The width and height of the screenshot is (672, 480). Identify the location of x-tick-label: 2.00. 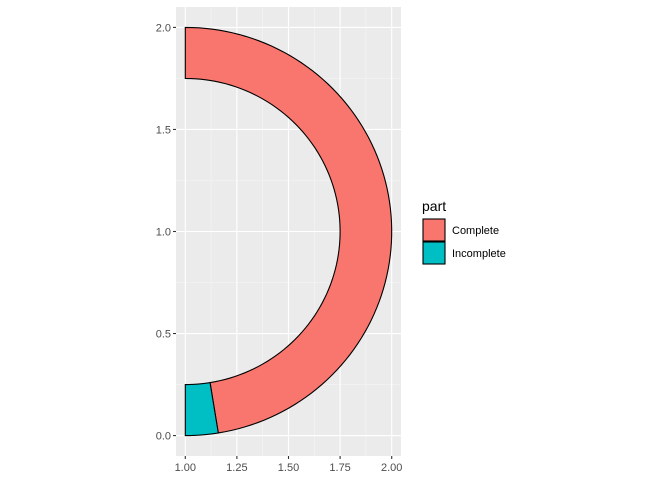
(391, 468).